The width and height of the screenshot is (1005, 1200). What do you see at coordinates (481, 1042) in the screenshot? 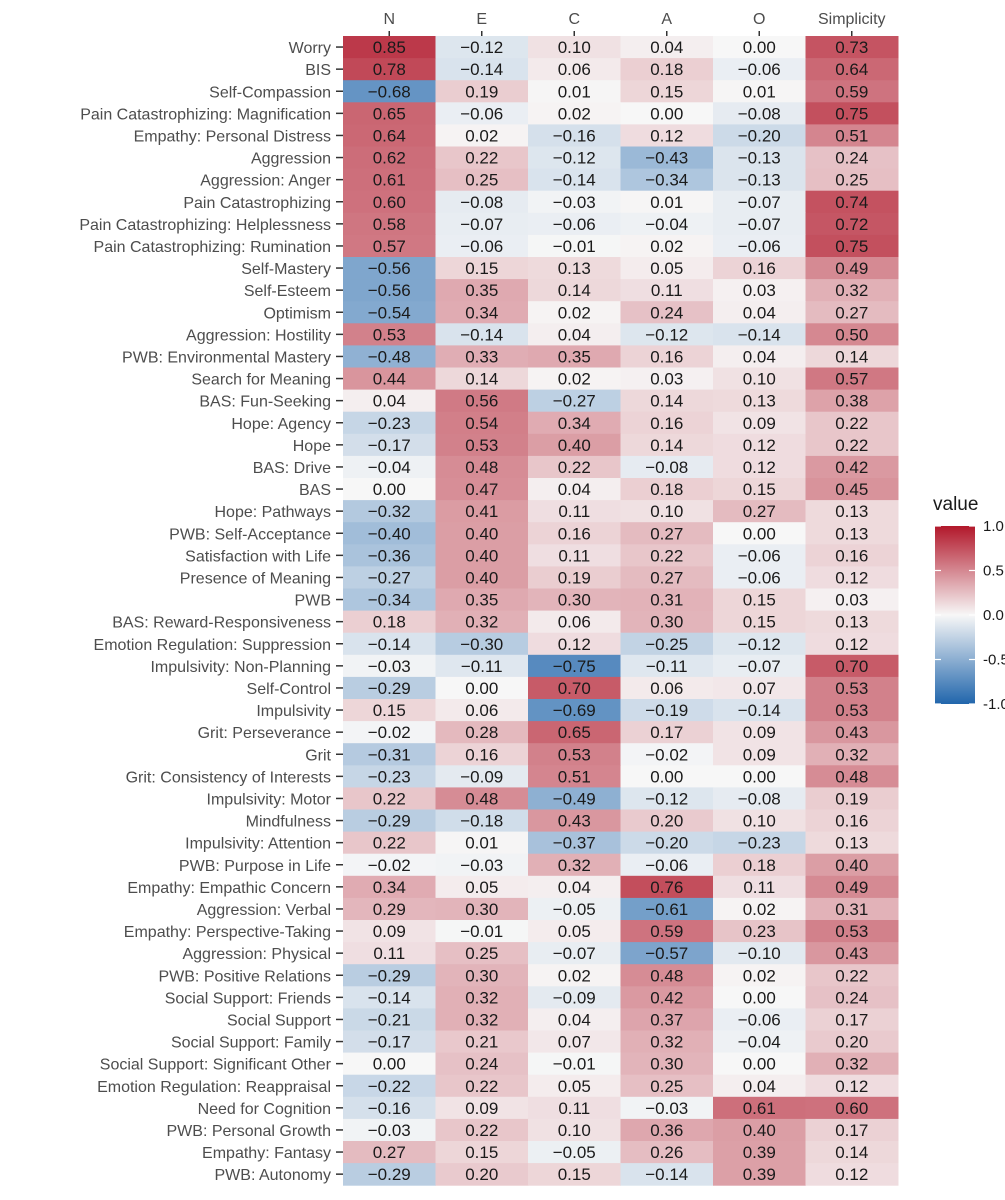
I see `cell-value: 0.21` at bounding box center [481, 1042].